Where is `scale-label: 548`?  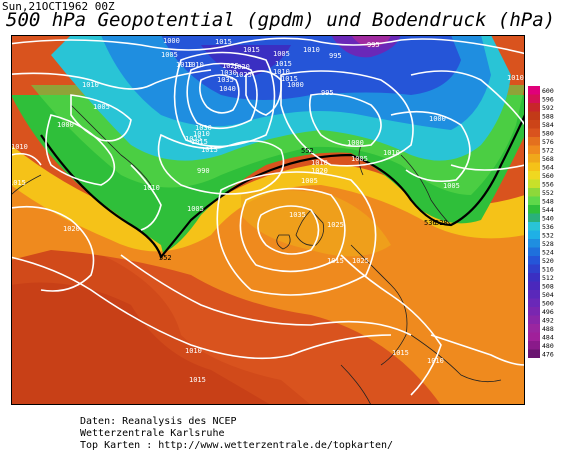
scale-label: 548 is located at coordinates (548, 202).